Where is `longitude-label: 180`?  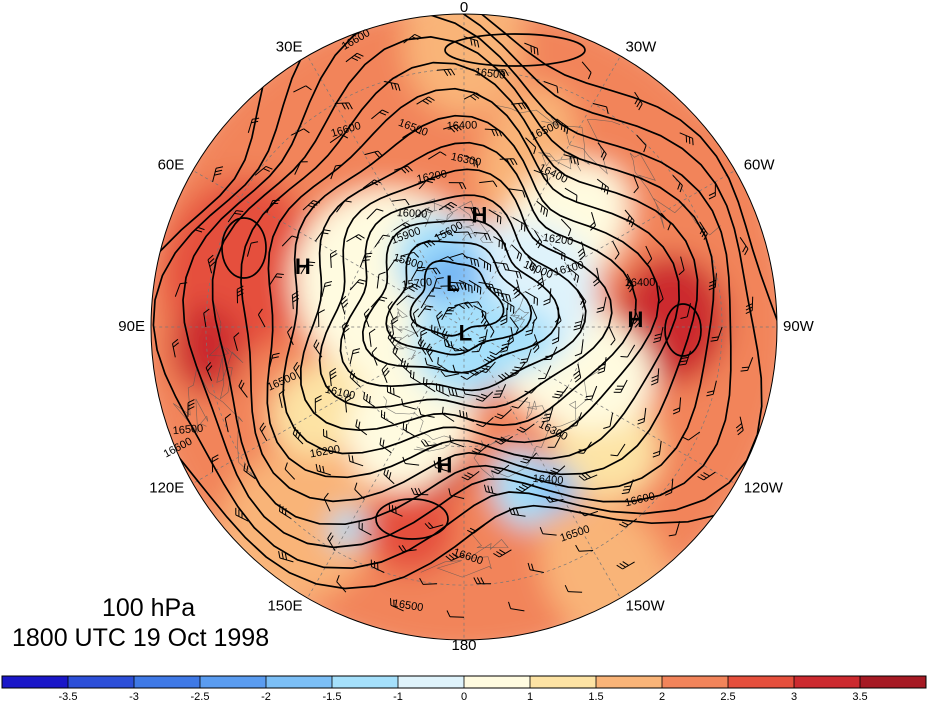
longitude-label: 180 is located at coordinates (463, 645).